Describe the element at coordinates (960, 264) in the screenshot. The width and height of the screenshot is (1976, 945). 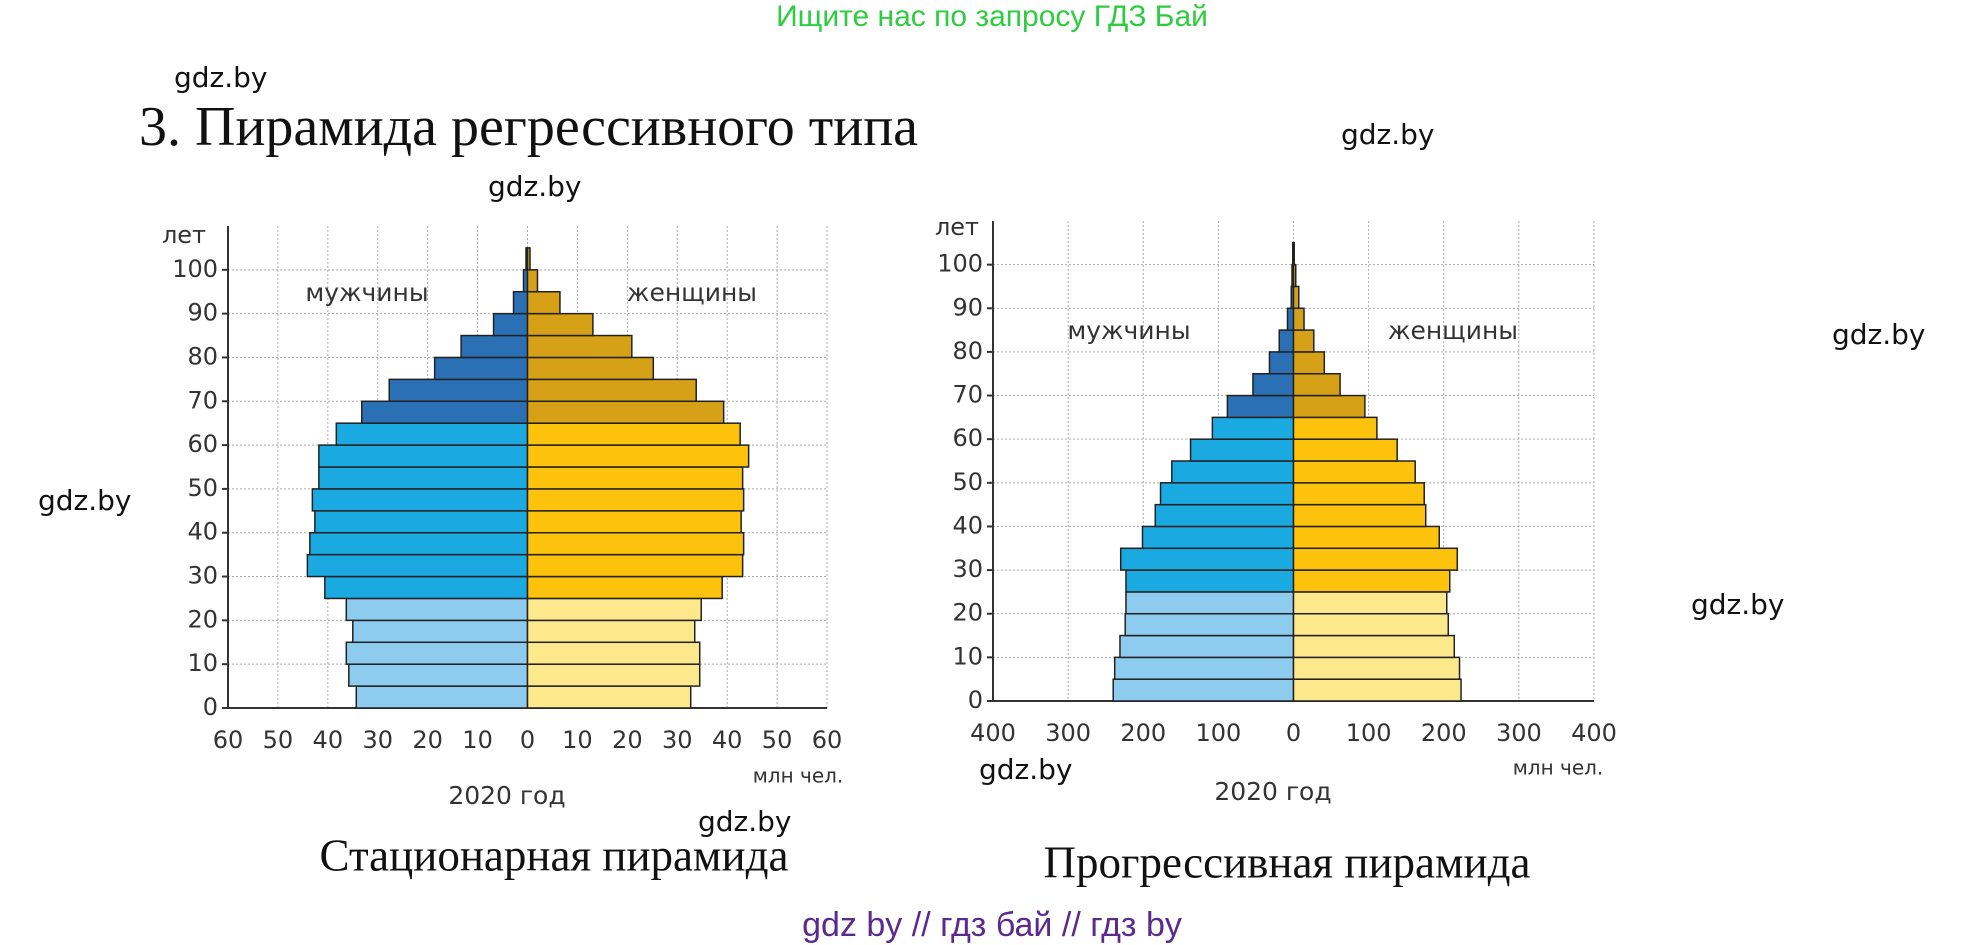
I see `y-tick-label: 100` at that location.